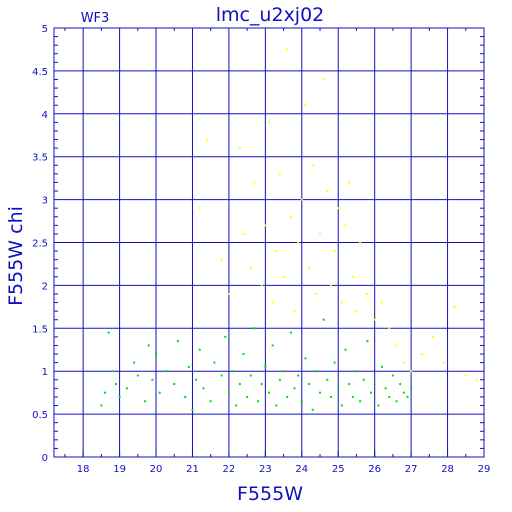 The height and width of the screenshot is (512, 512). I want to click on y-tick-labels: 0 0.5 1 1.5 2 2.5 3 3.5 4 4.5 5, so click(40, 244).